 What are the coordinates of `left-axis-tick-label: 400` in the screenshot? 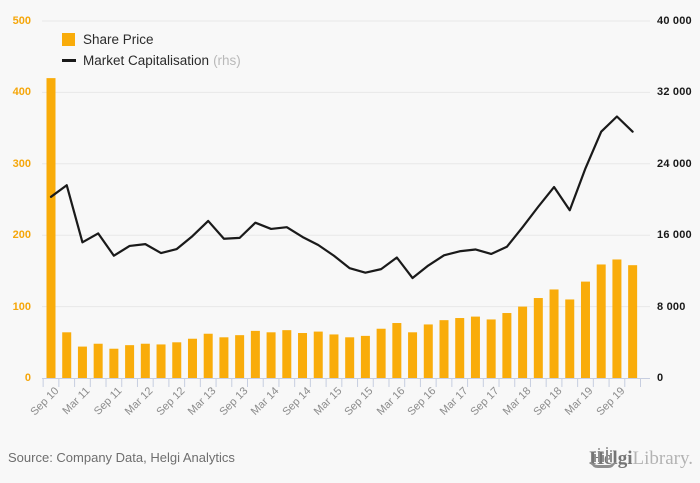 It's located at (21, 92).